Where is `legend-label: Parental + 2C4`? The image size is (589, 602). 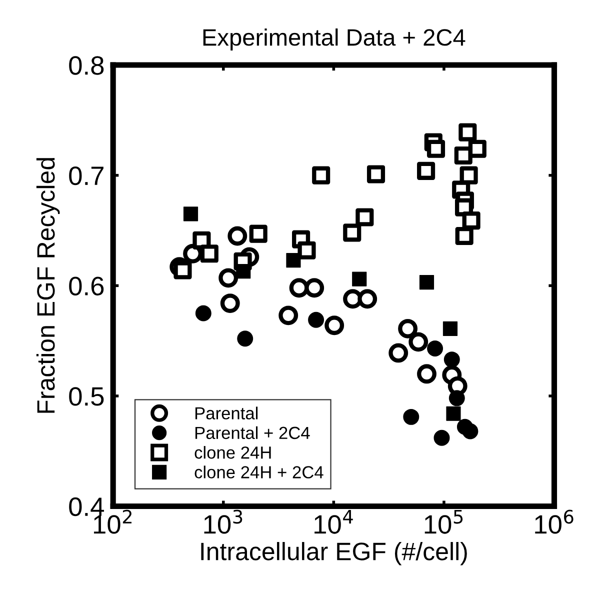 legend-label: Parental + 2C4 is located at coordinates (252, 433).